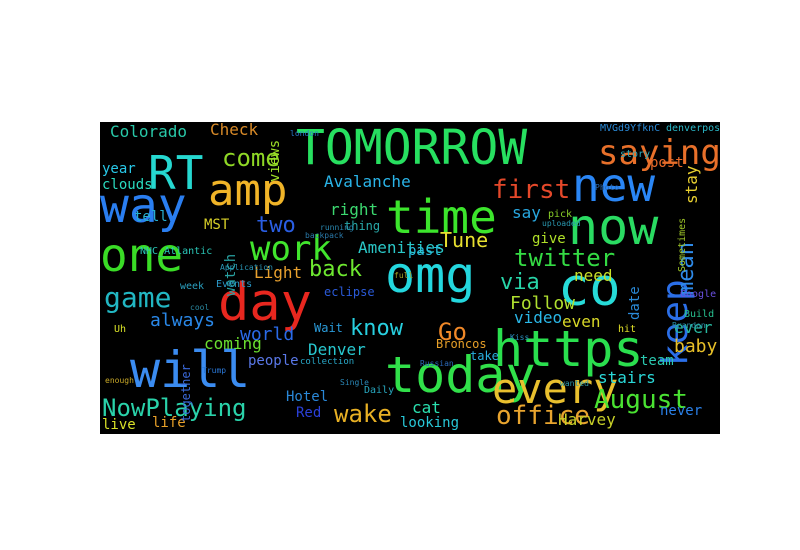  I want to click on cloud-word: coming, so click(233, 343).